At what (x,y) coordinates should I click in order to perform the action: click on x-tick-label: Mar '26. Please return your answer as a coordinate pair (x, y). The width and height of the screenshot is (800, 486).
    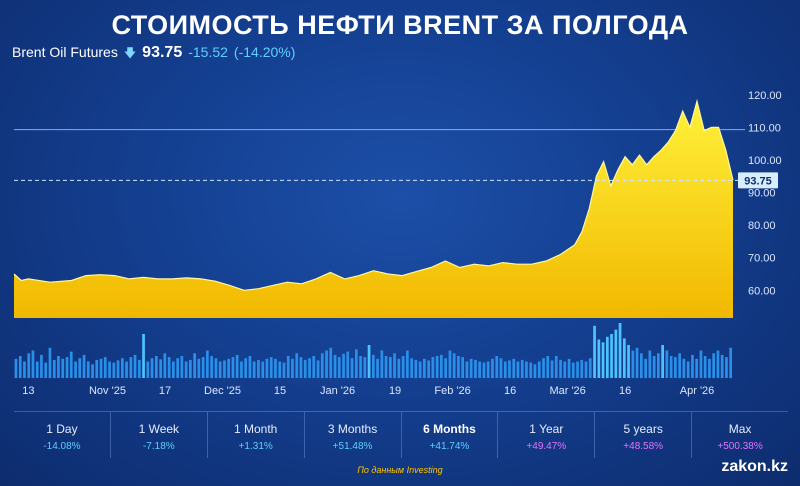
    Looking at the image, I should click on (567, 391).